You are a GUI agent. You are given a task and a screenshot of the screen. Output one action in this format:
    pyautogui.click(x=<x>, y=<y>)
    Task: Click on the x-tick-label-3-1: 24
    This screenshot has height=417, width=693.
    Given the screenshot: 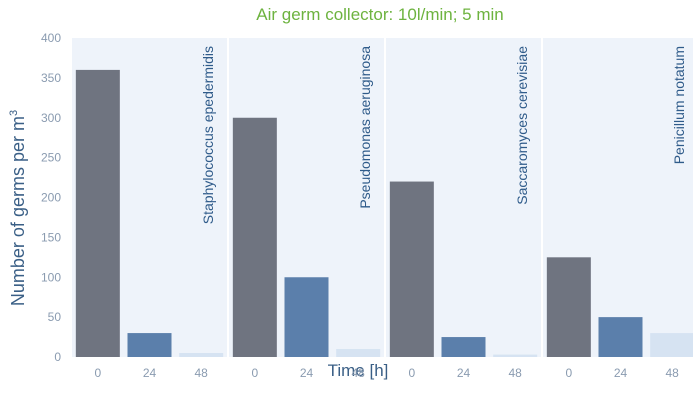 What is the action you would take?
    pyautogui.click(x=621, y=373)
    